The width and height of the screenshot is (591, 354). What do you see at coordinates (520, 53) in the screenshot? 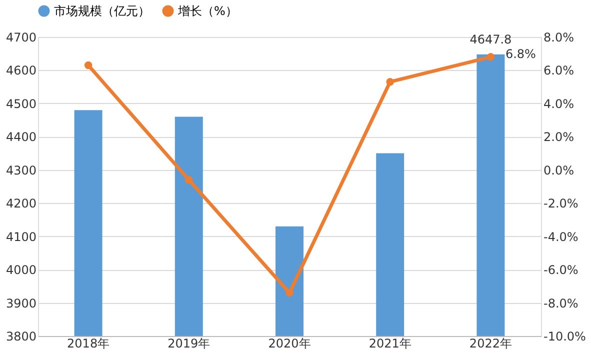
I see `data-label: 6.8%` at bounding box center [520, 53].